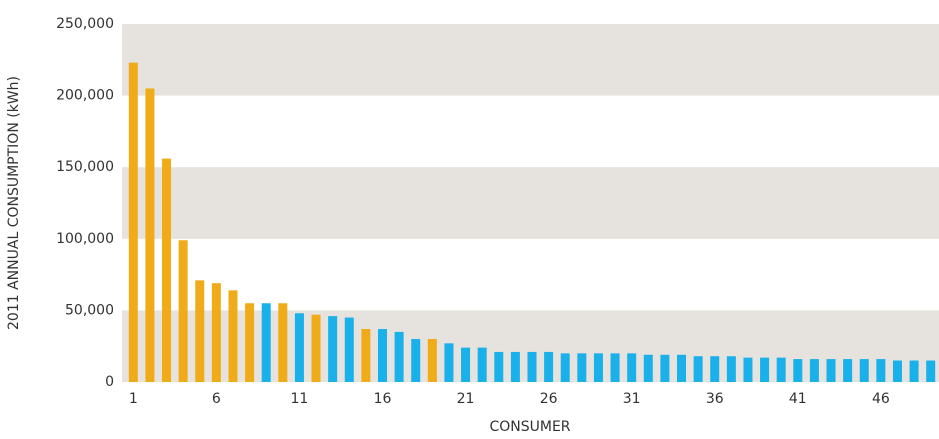 This screenshot has height=439, width=939. What do you see at coordinates (133, 399) in the screenshot?
I see `x-tick-label: 1` at bounding box center [133, 399].